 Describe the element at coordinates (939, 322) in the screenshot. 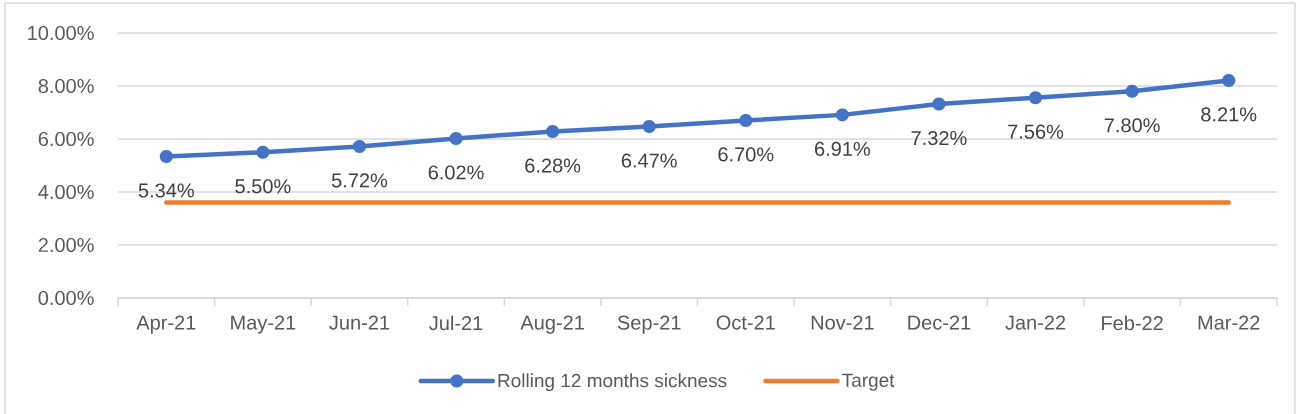

I see `x-tick-label: Dec-21` at that location.